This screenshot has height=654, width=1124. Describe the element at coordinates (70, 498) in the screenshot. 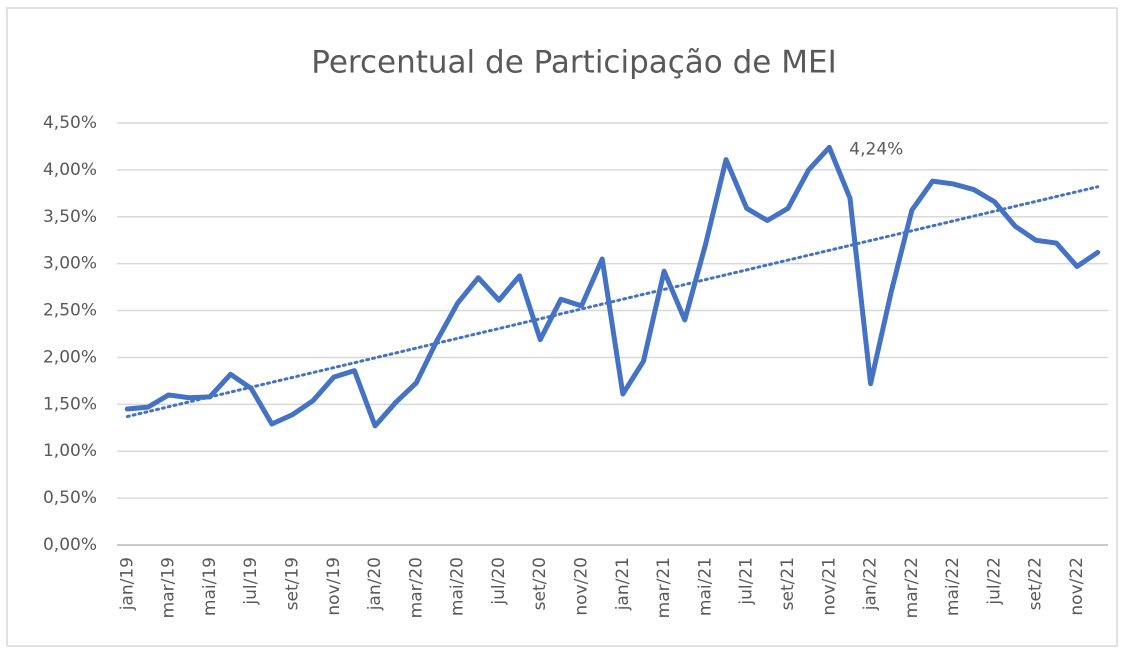

I see `y-tick-label: 0,50%` at that location.